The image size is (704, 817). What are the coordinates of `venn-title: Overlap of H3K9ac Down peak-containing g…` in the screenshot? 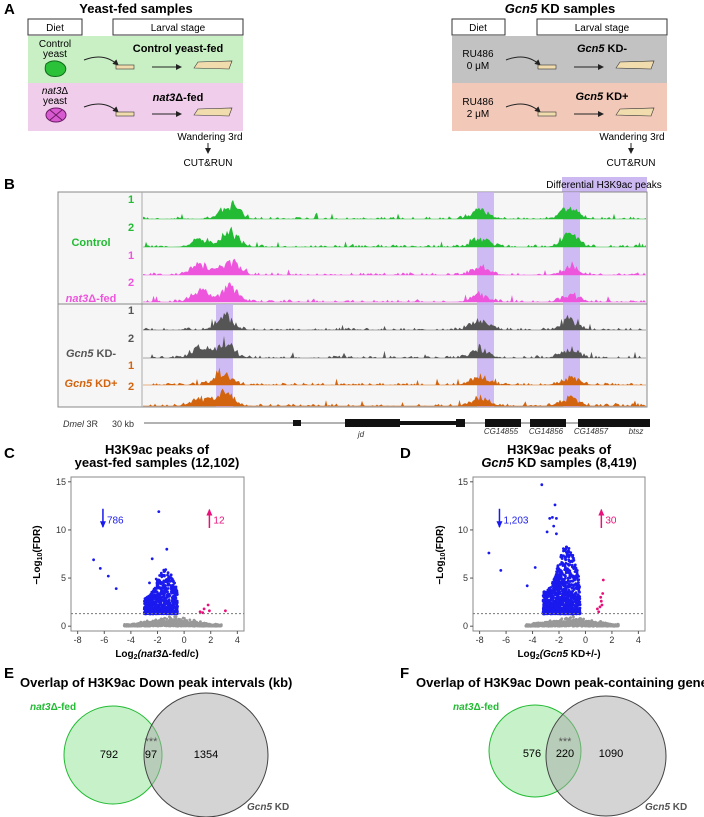 It's located at (560, 682).